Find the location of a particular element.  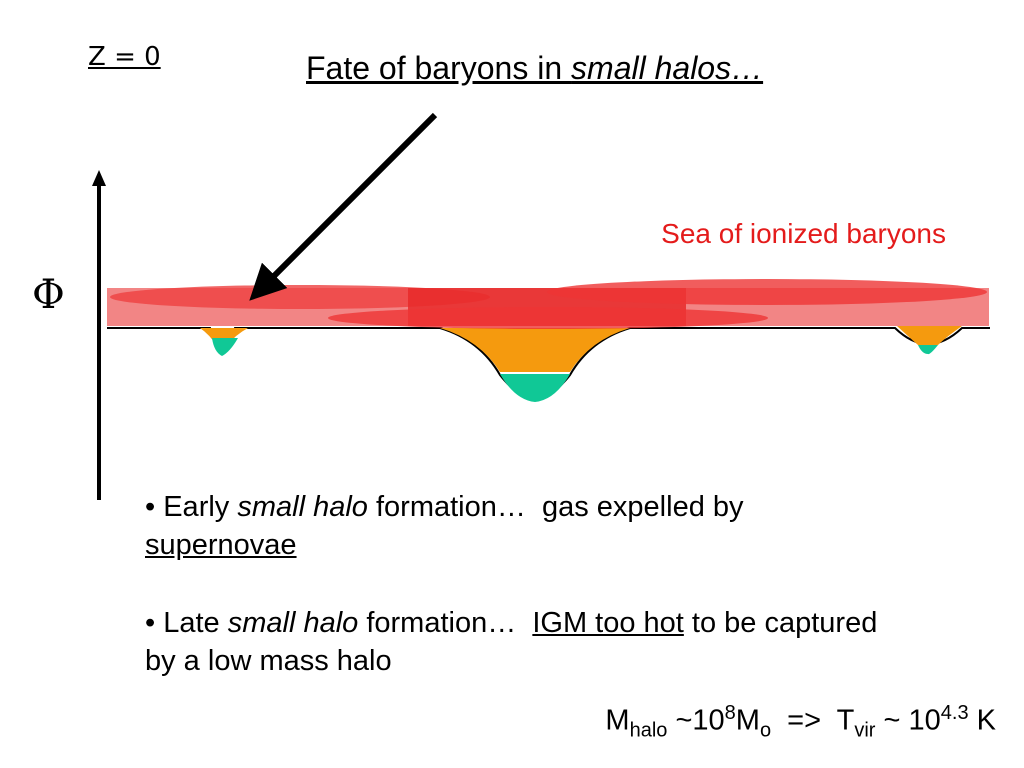

text: Late is located at coordinates (195, 623).